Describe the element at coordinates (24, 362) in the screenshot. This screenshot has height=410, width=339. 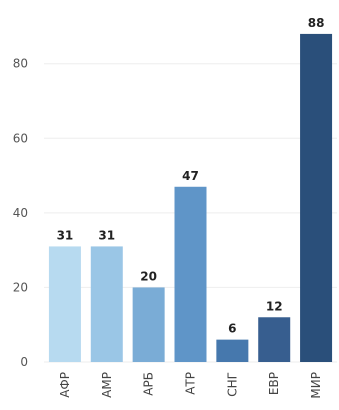
I see `y-tick-label: 0` at that location.